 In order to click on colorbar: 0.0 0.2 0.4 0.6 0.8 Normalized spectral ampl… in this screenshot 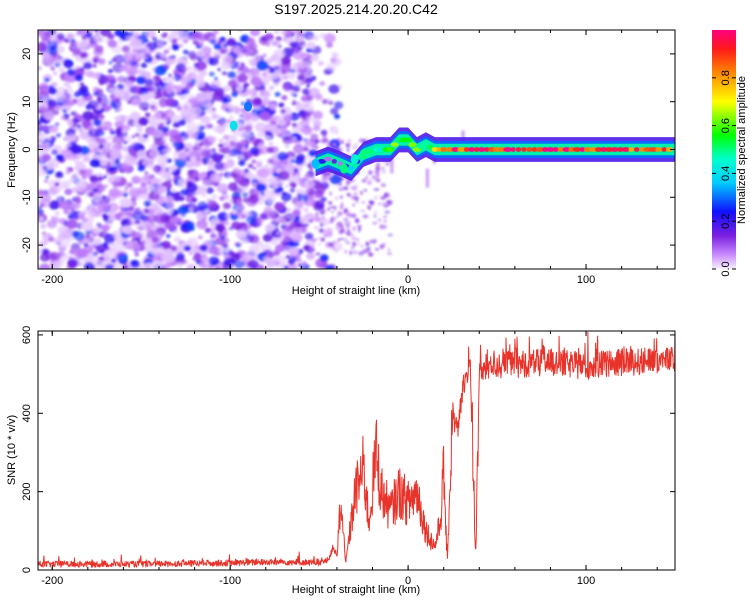, I will do `click(730, 153)`.